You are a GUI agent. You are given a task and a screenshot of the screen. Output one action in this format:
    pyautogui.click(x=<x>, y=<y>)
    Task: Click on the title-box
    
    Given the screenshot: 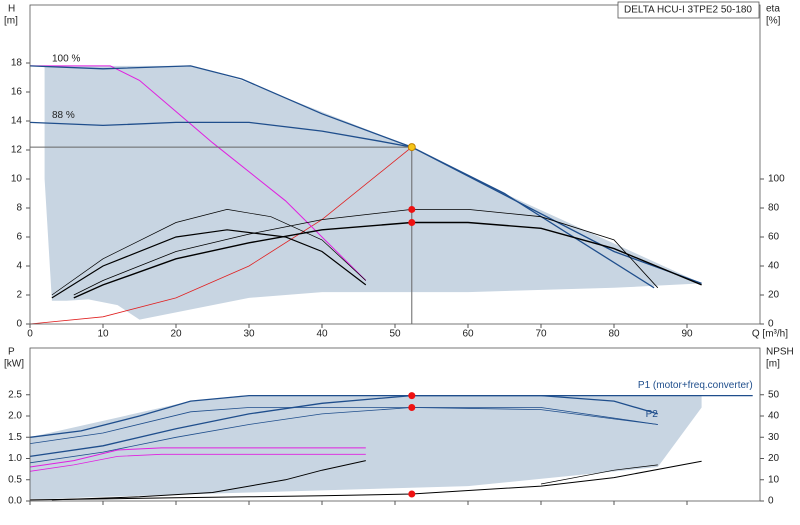 What is the action you would take?
    pyautogui.click(x=688, y=10)
    